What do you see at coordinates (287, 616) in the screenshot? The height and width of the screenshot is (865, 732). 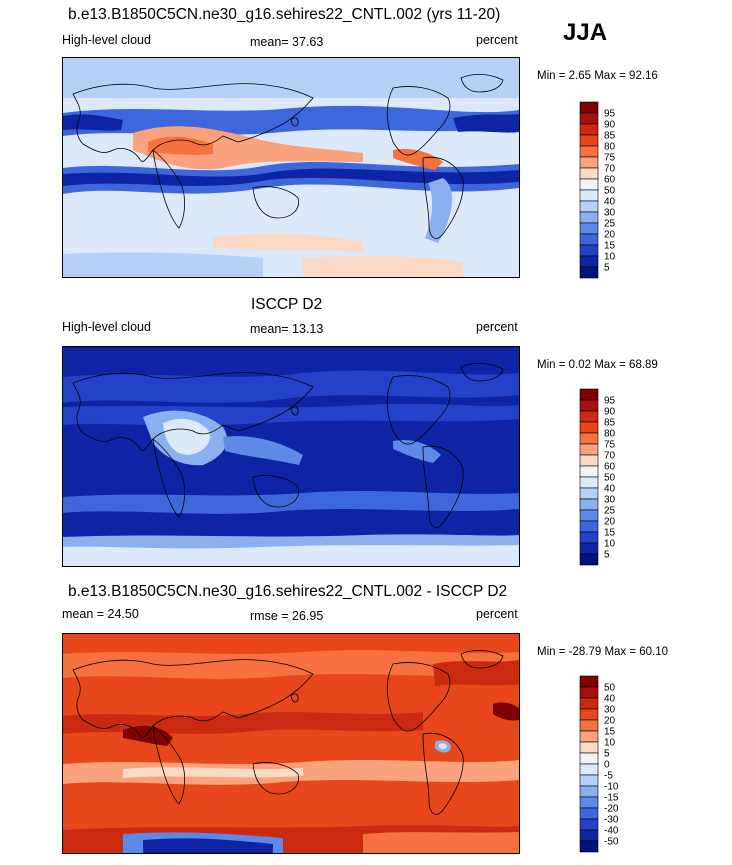 I see `panel-3-rmse-label: rmse = 26.95` at bounding box center [287, 616].